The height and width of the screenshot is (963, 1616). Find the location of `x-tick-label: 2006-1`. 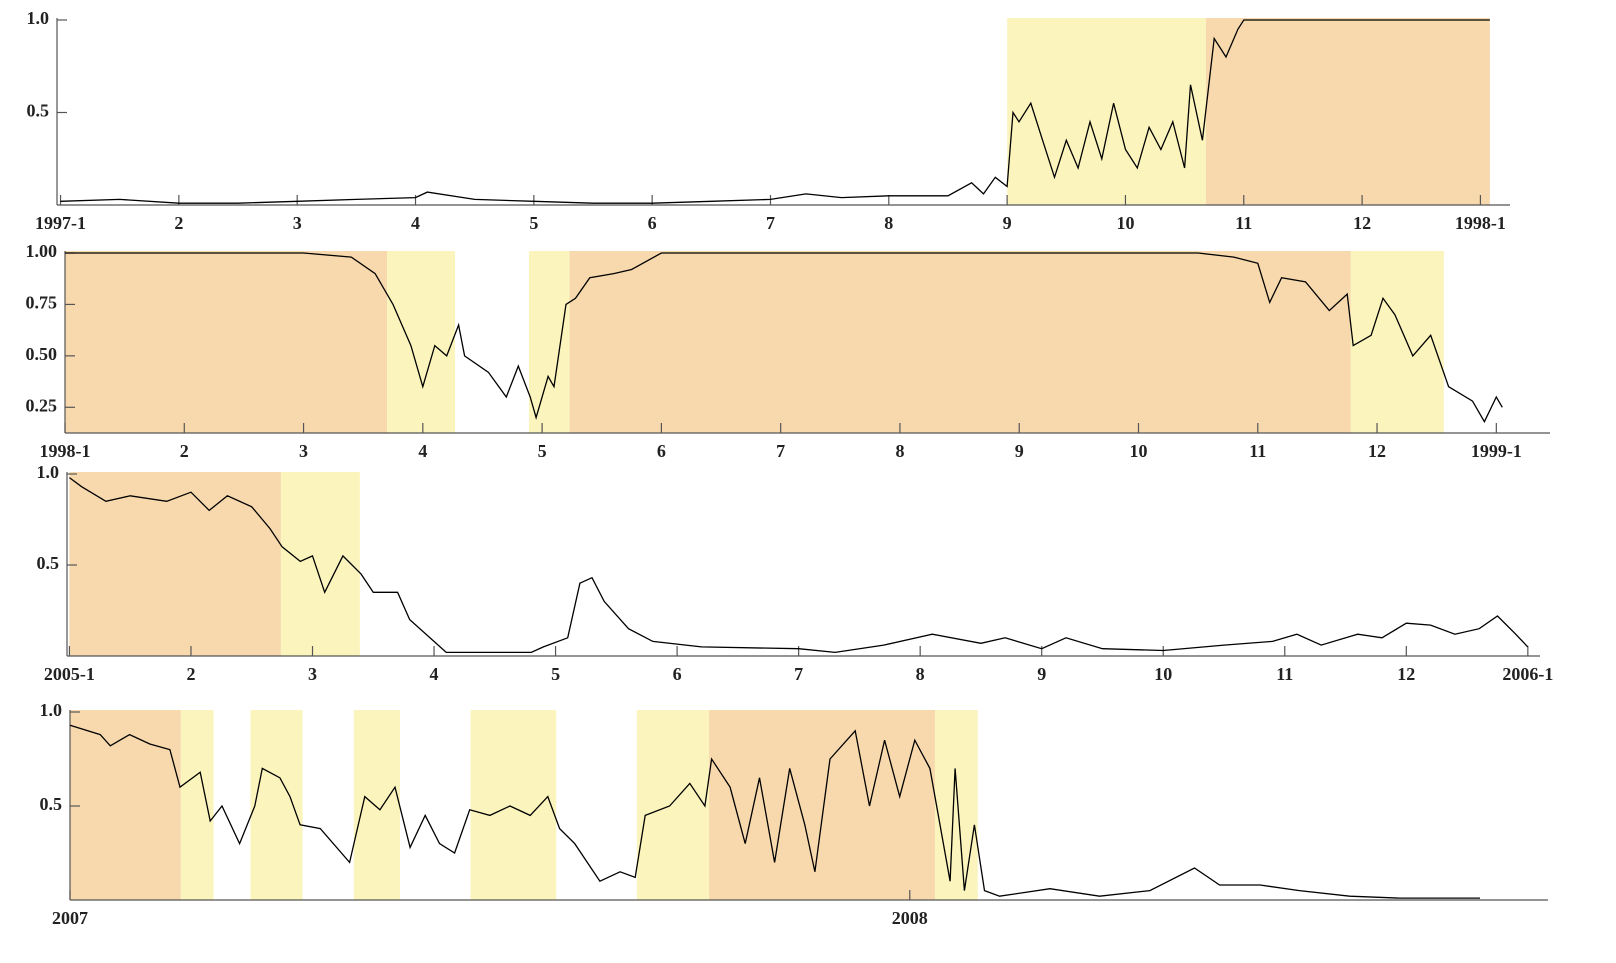

x-tick-label: 2006-1 is located at coordinates (1527, 674).